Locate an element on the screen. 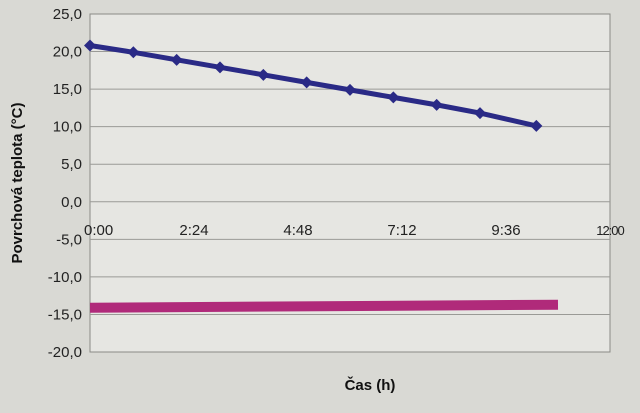 The image size is (640, 413). y-tick-label: -15,0 is located at coordinates (65, 314).